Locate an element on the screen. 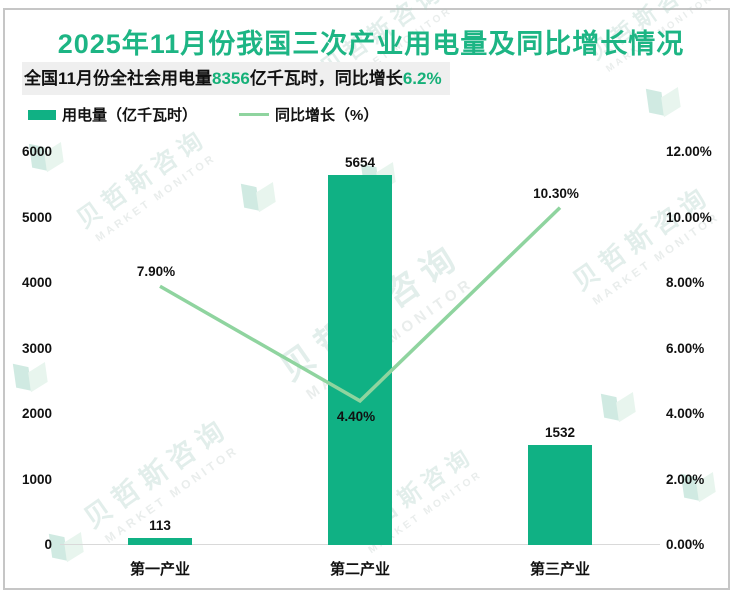 This screenshot has width=742, height=597. subtitle-prefix: 全国11月份全社会用电量 is located at coordinates (118, 78).